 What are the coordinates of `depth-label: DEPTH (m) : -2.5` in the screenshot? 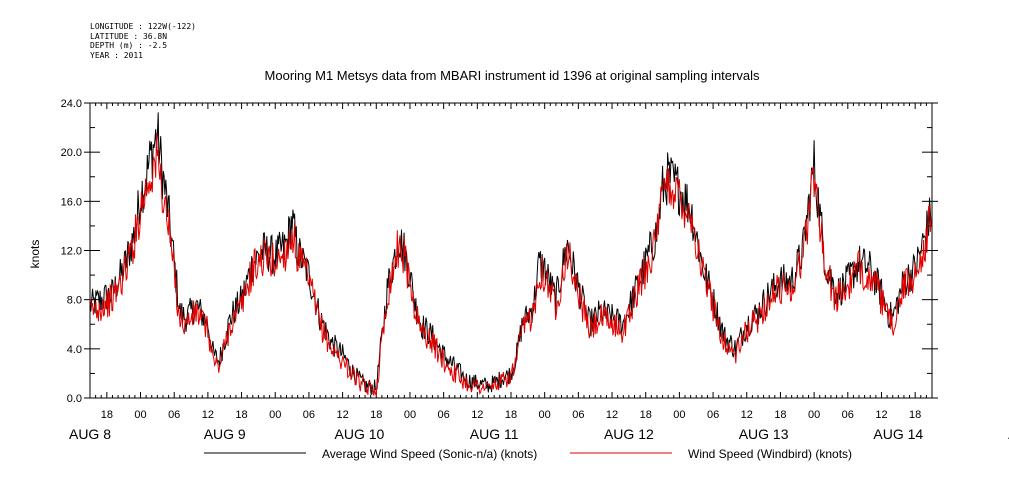 It's located at (129, 45).